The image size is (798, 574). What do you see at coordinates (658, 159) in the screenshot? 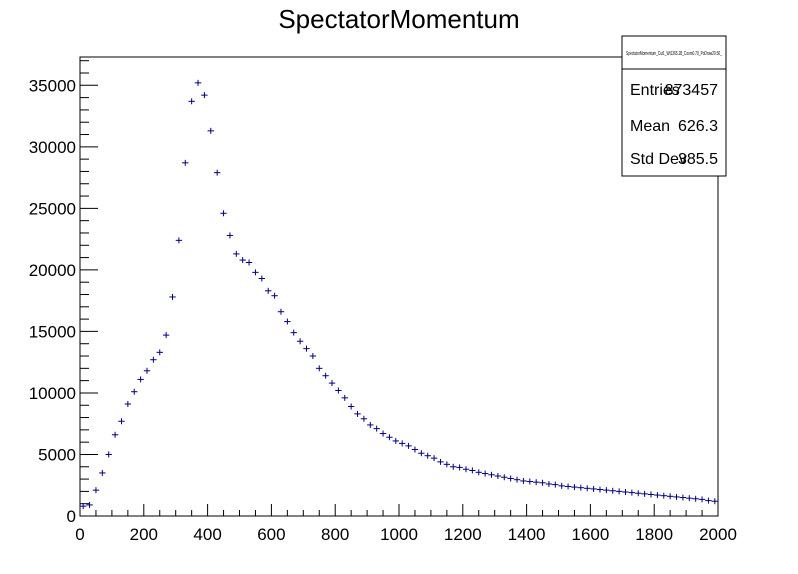
I see `stat-stddev-label: Std Dev` at bounding box center [658, 159].